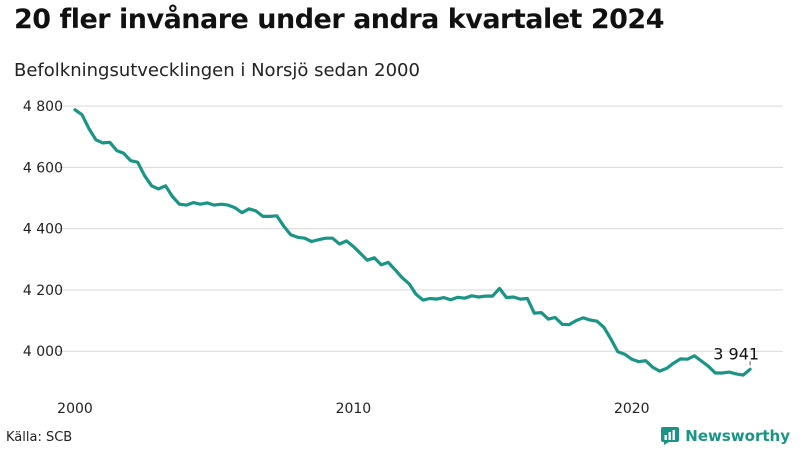 This screenshot has width=800, height=450. I want to click on end-value-label: 3 941, so click(736, 353).